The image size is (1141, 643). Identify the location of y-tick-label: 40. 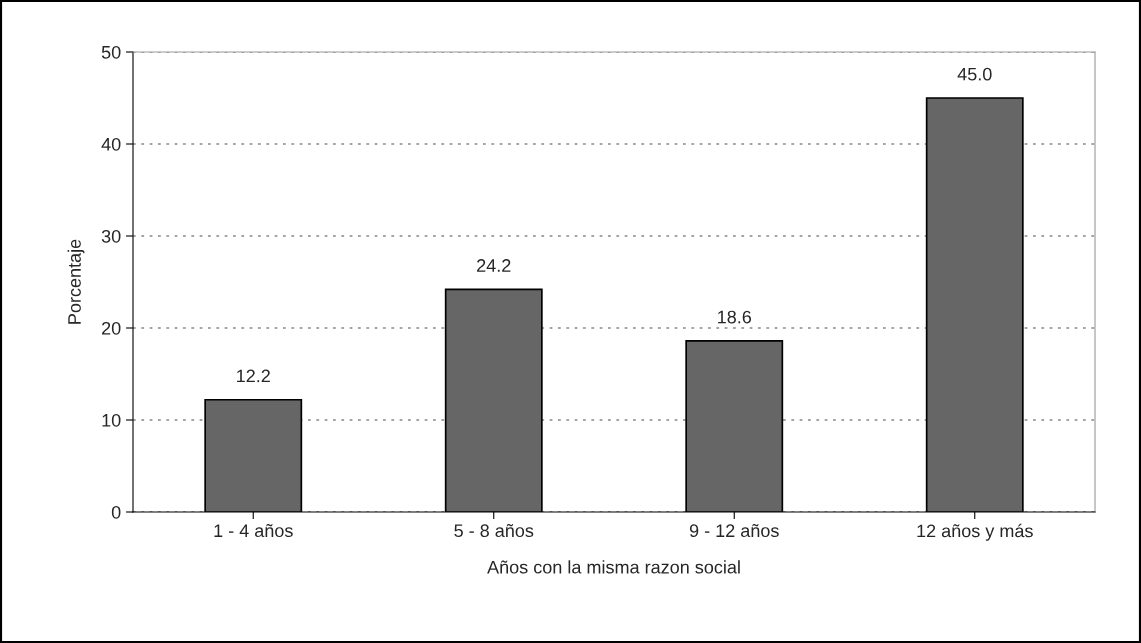
(111, 144).